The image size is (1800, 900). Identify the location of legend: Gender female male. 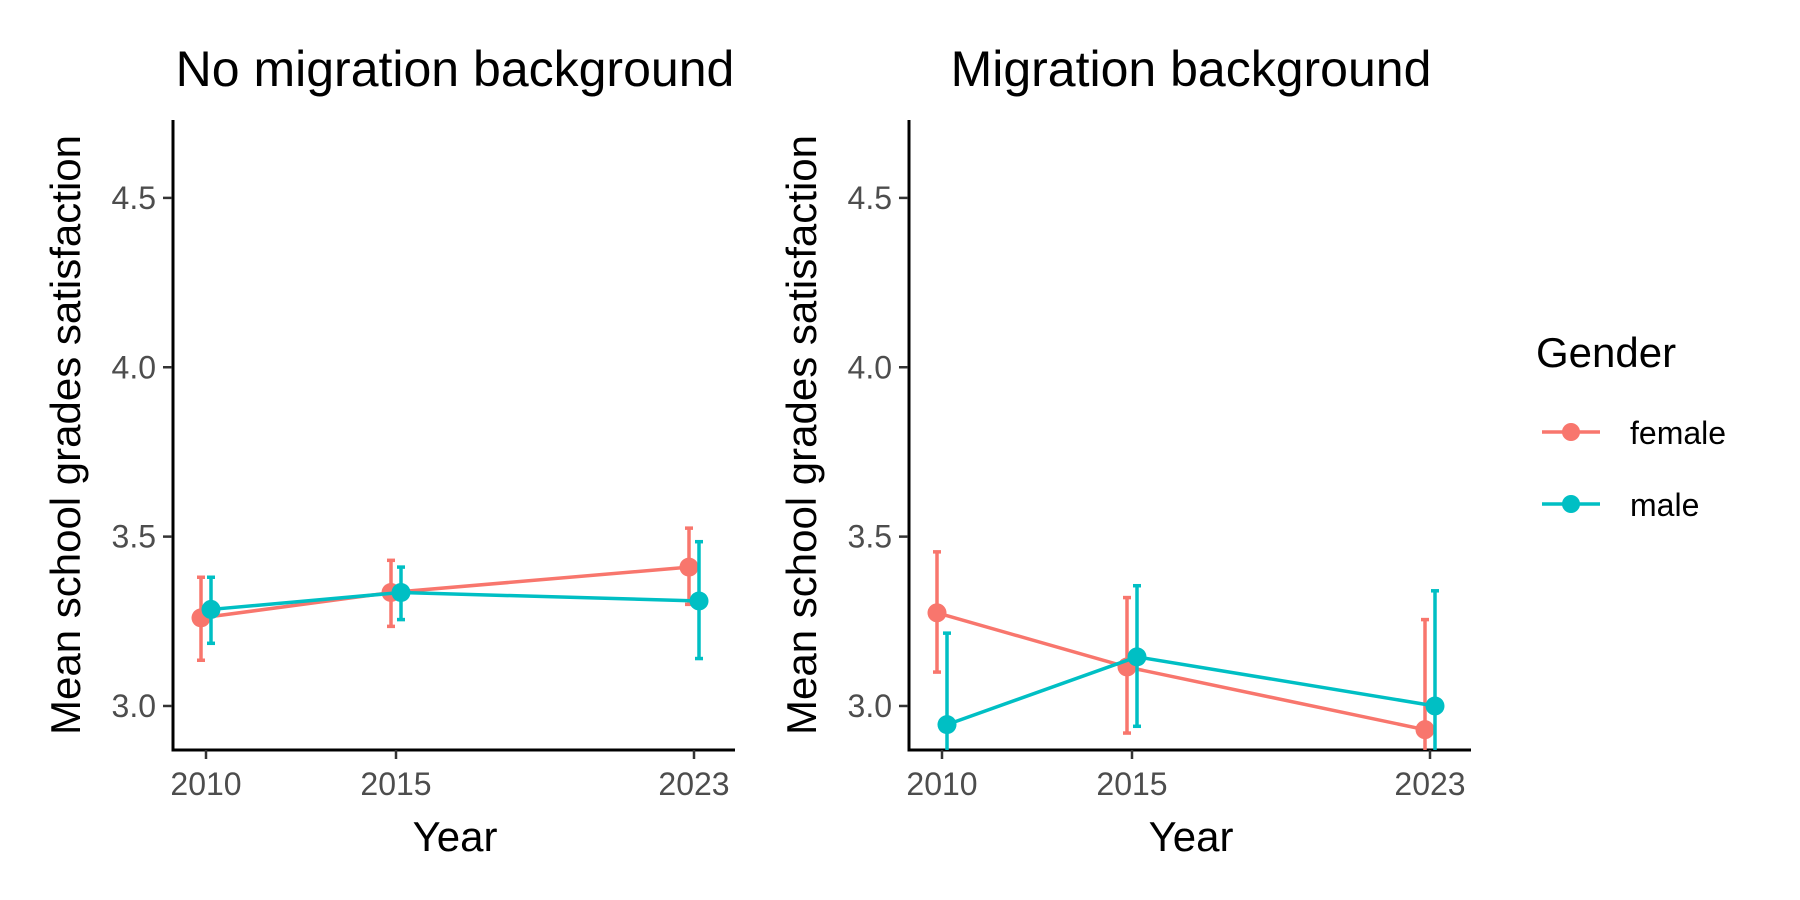
(1631, 426).